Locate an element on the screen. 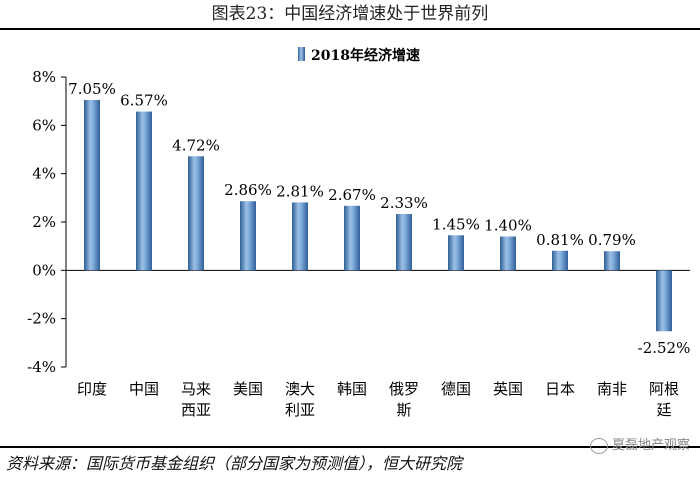  x-tick-label: 美国 is located at coordinates (248, 389).